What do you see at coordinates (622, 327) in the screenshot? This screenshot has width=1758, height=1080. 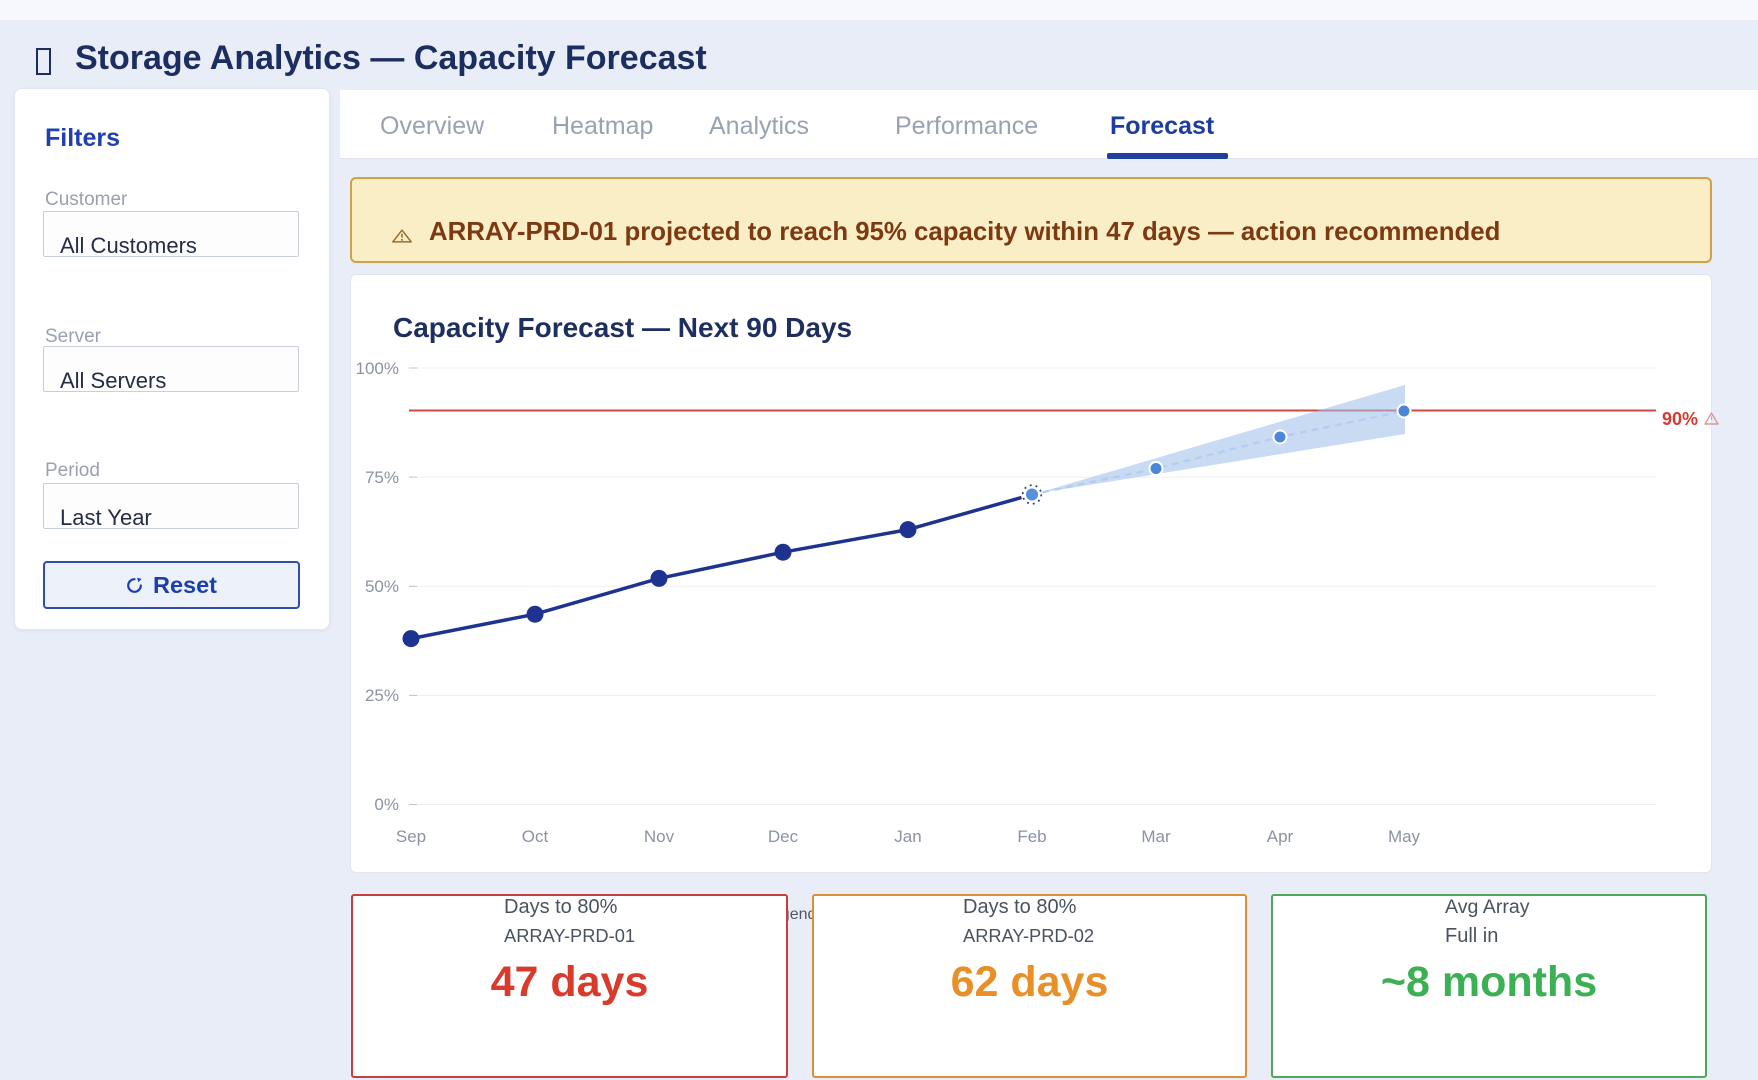 I see `svg-text:Capacity Forecast — Next 90 Da: Capacity Forecast — Next 90 Days` at bounding box center [622, 327].